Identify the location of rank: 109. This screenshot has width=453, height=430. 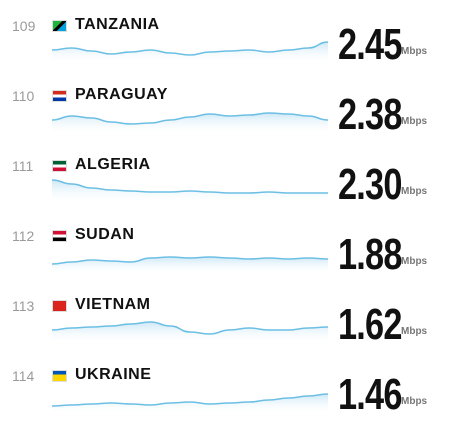
(24, 26).